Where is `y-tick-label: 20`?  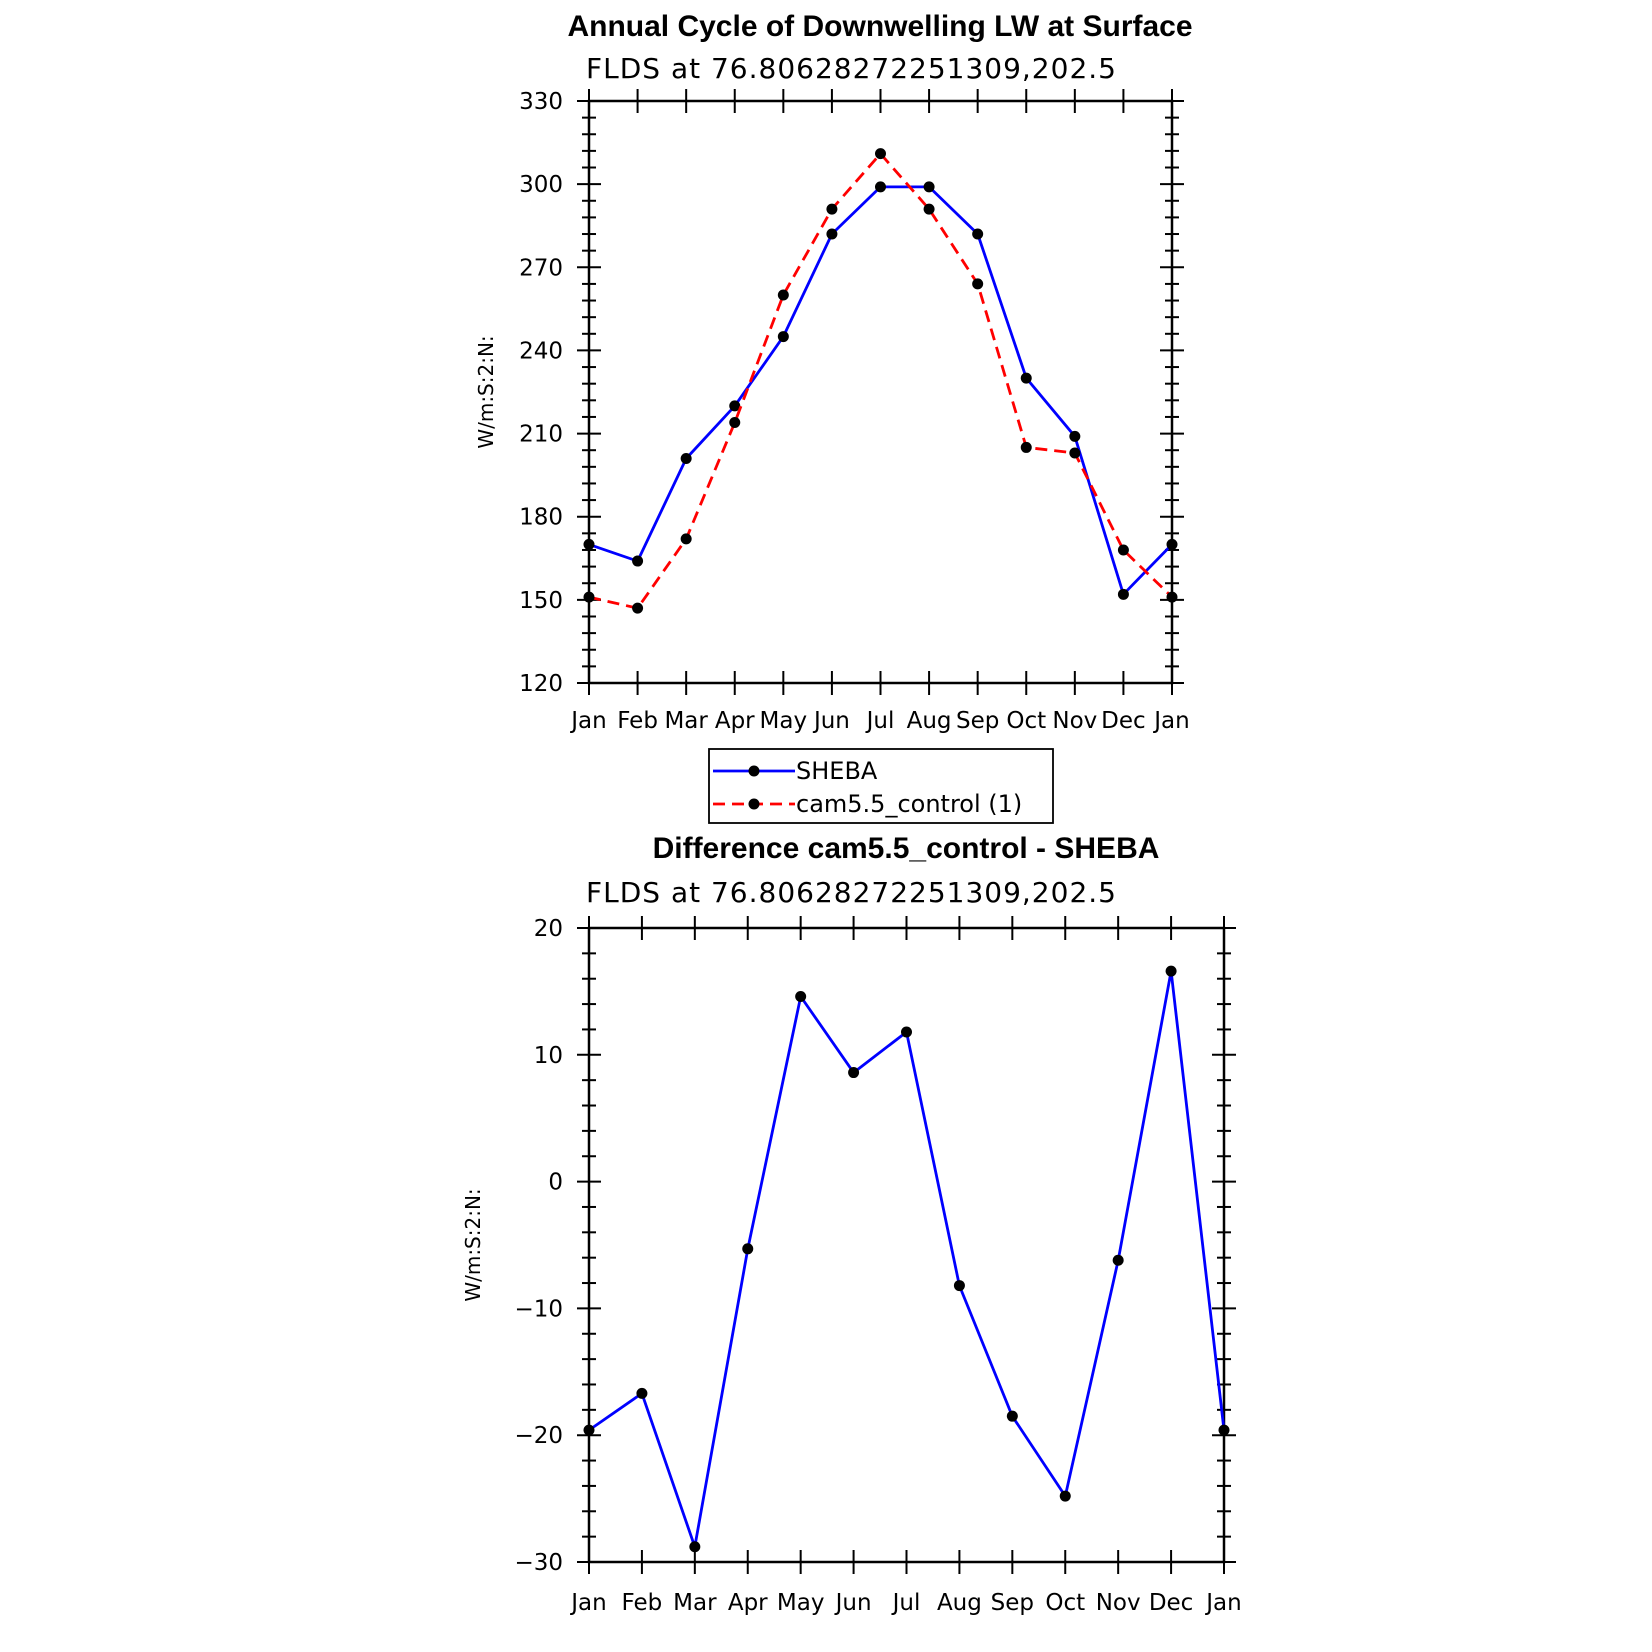
y-tick-label: 20 is located at coordinates (548, 929).